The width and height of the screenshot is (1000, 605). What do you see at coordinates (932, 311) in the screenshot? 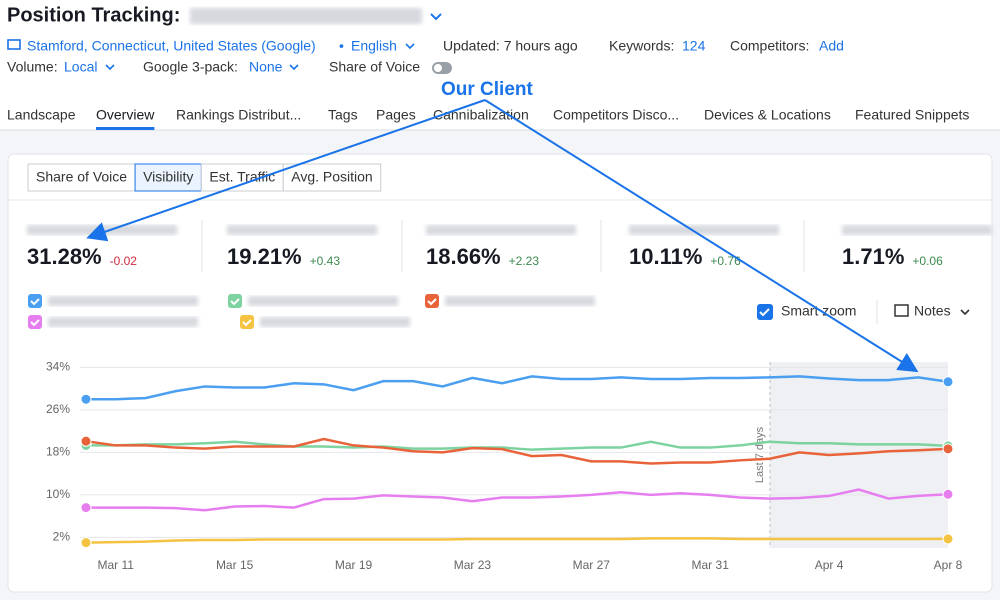
I see `notes: Notes` at bounding box center [932, 311].